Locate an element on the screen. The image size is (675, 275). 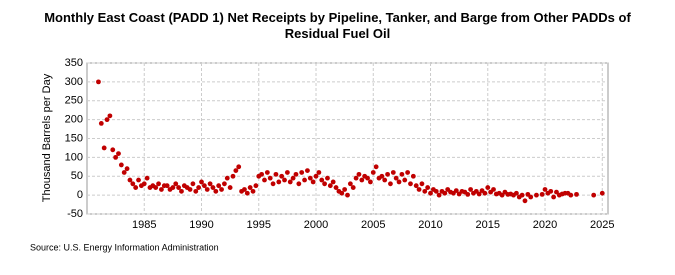
x-tick-label: 2015 is located at coordinates (488, 225).